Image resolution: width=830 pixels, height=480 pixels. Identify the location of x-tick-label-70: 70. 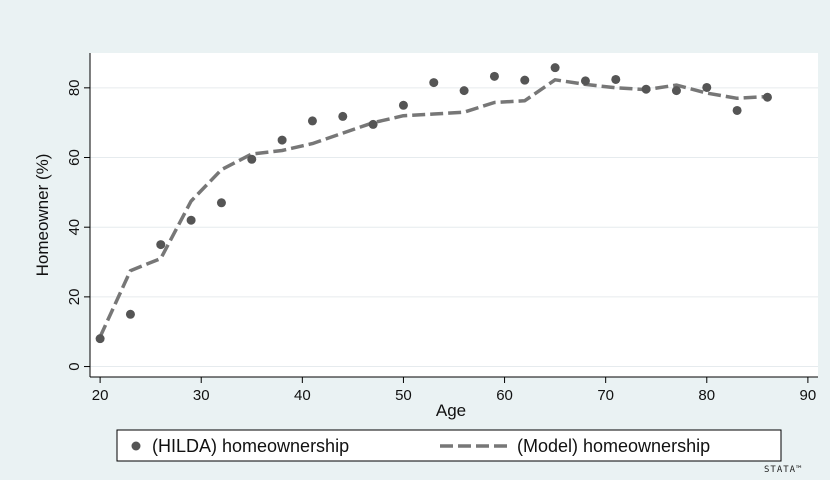
(605, 395).